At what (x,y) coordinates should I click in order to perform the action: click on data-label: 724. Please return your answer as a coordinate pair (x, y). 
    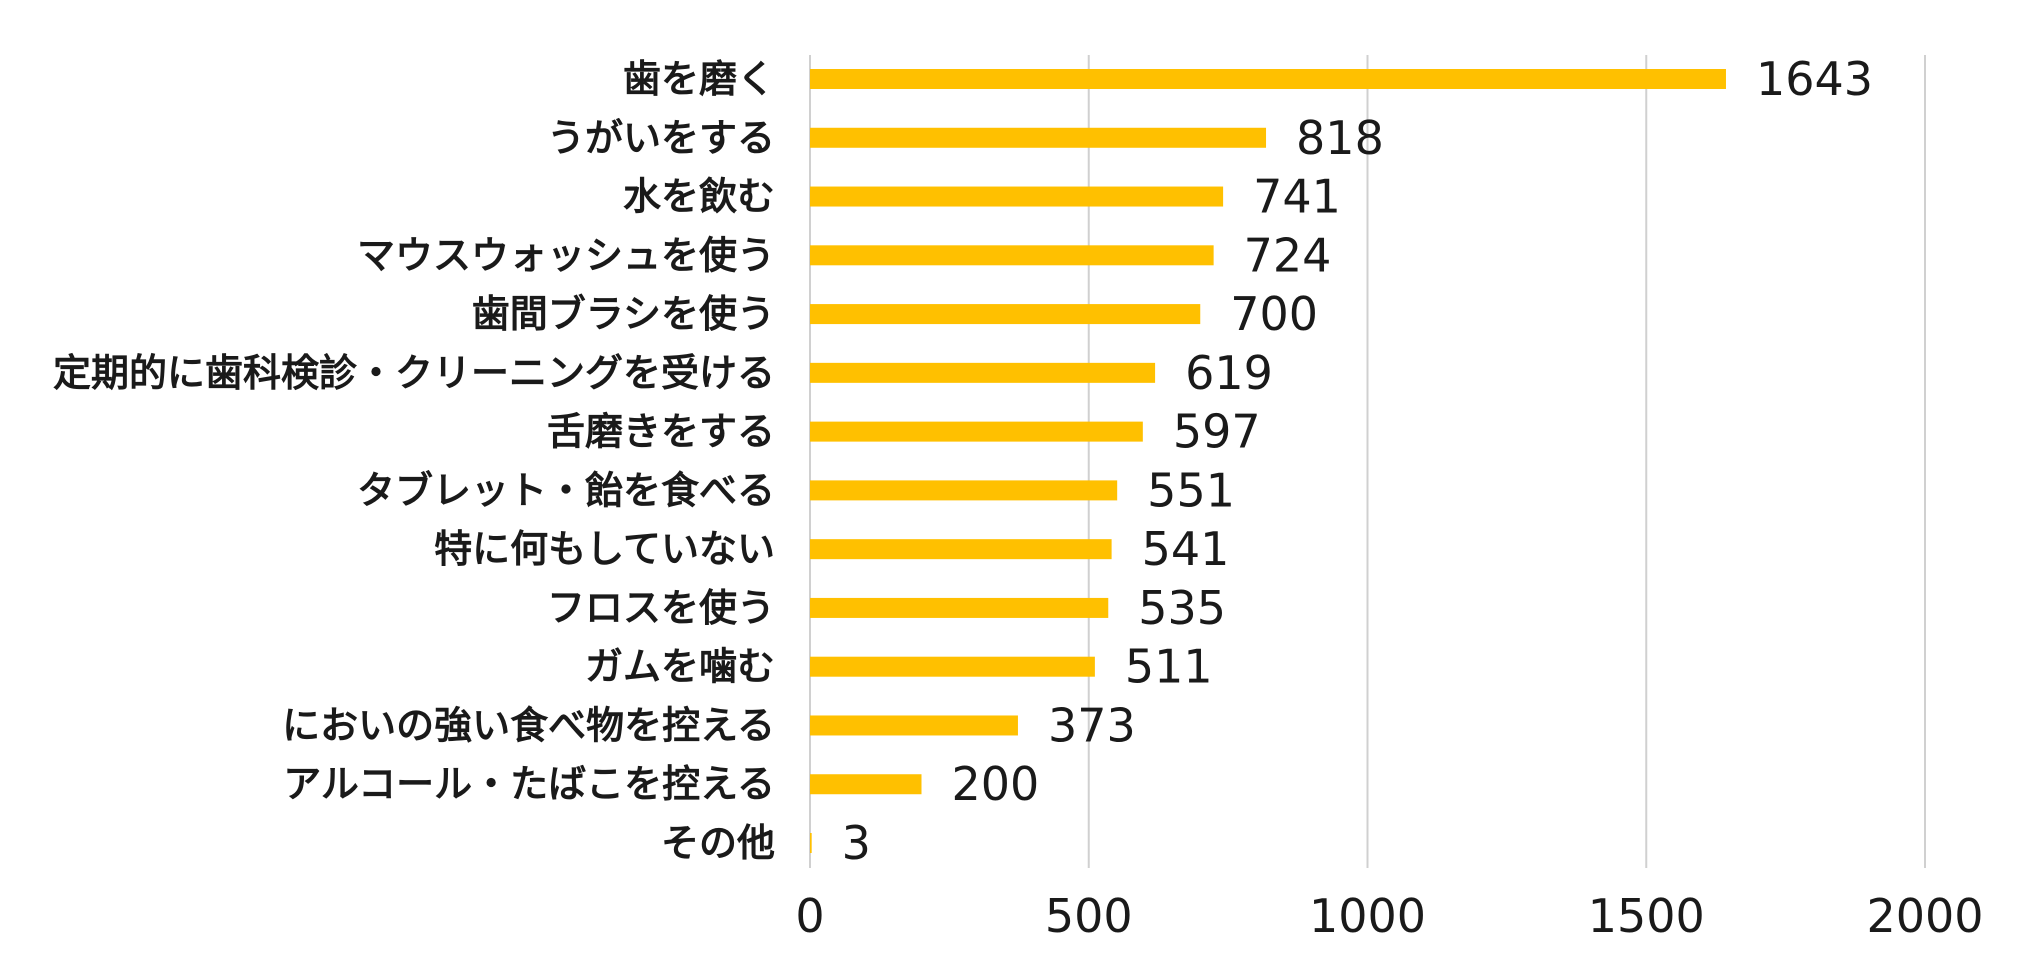
    Looking at the image, I should click on (1288, 255).